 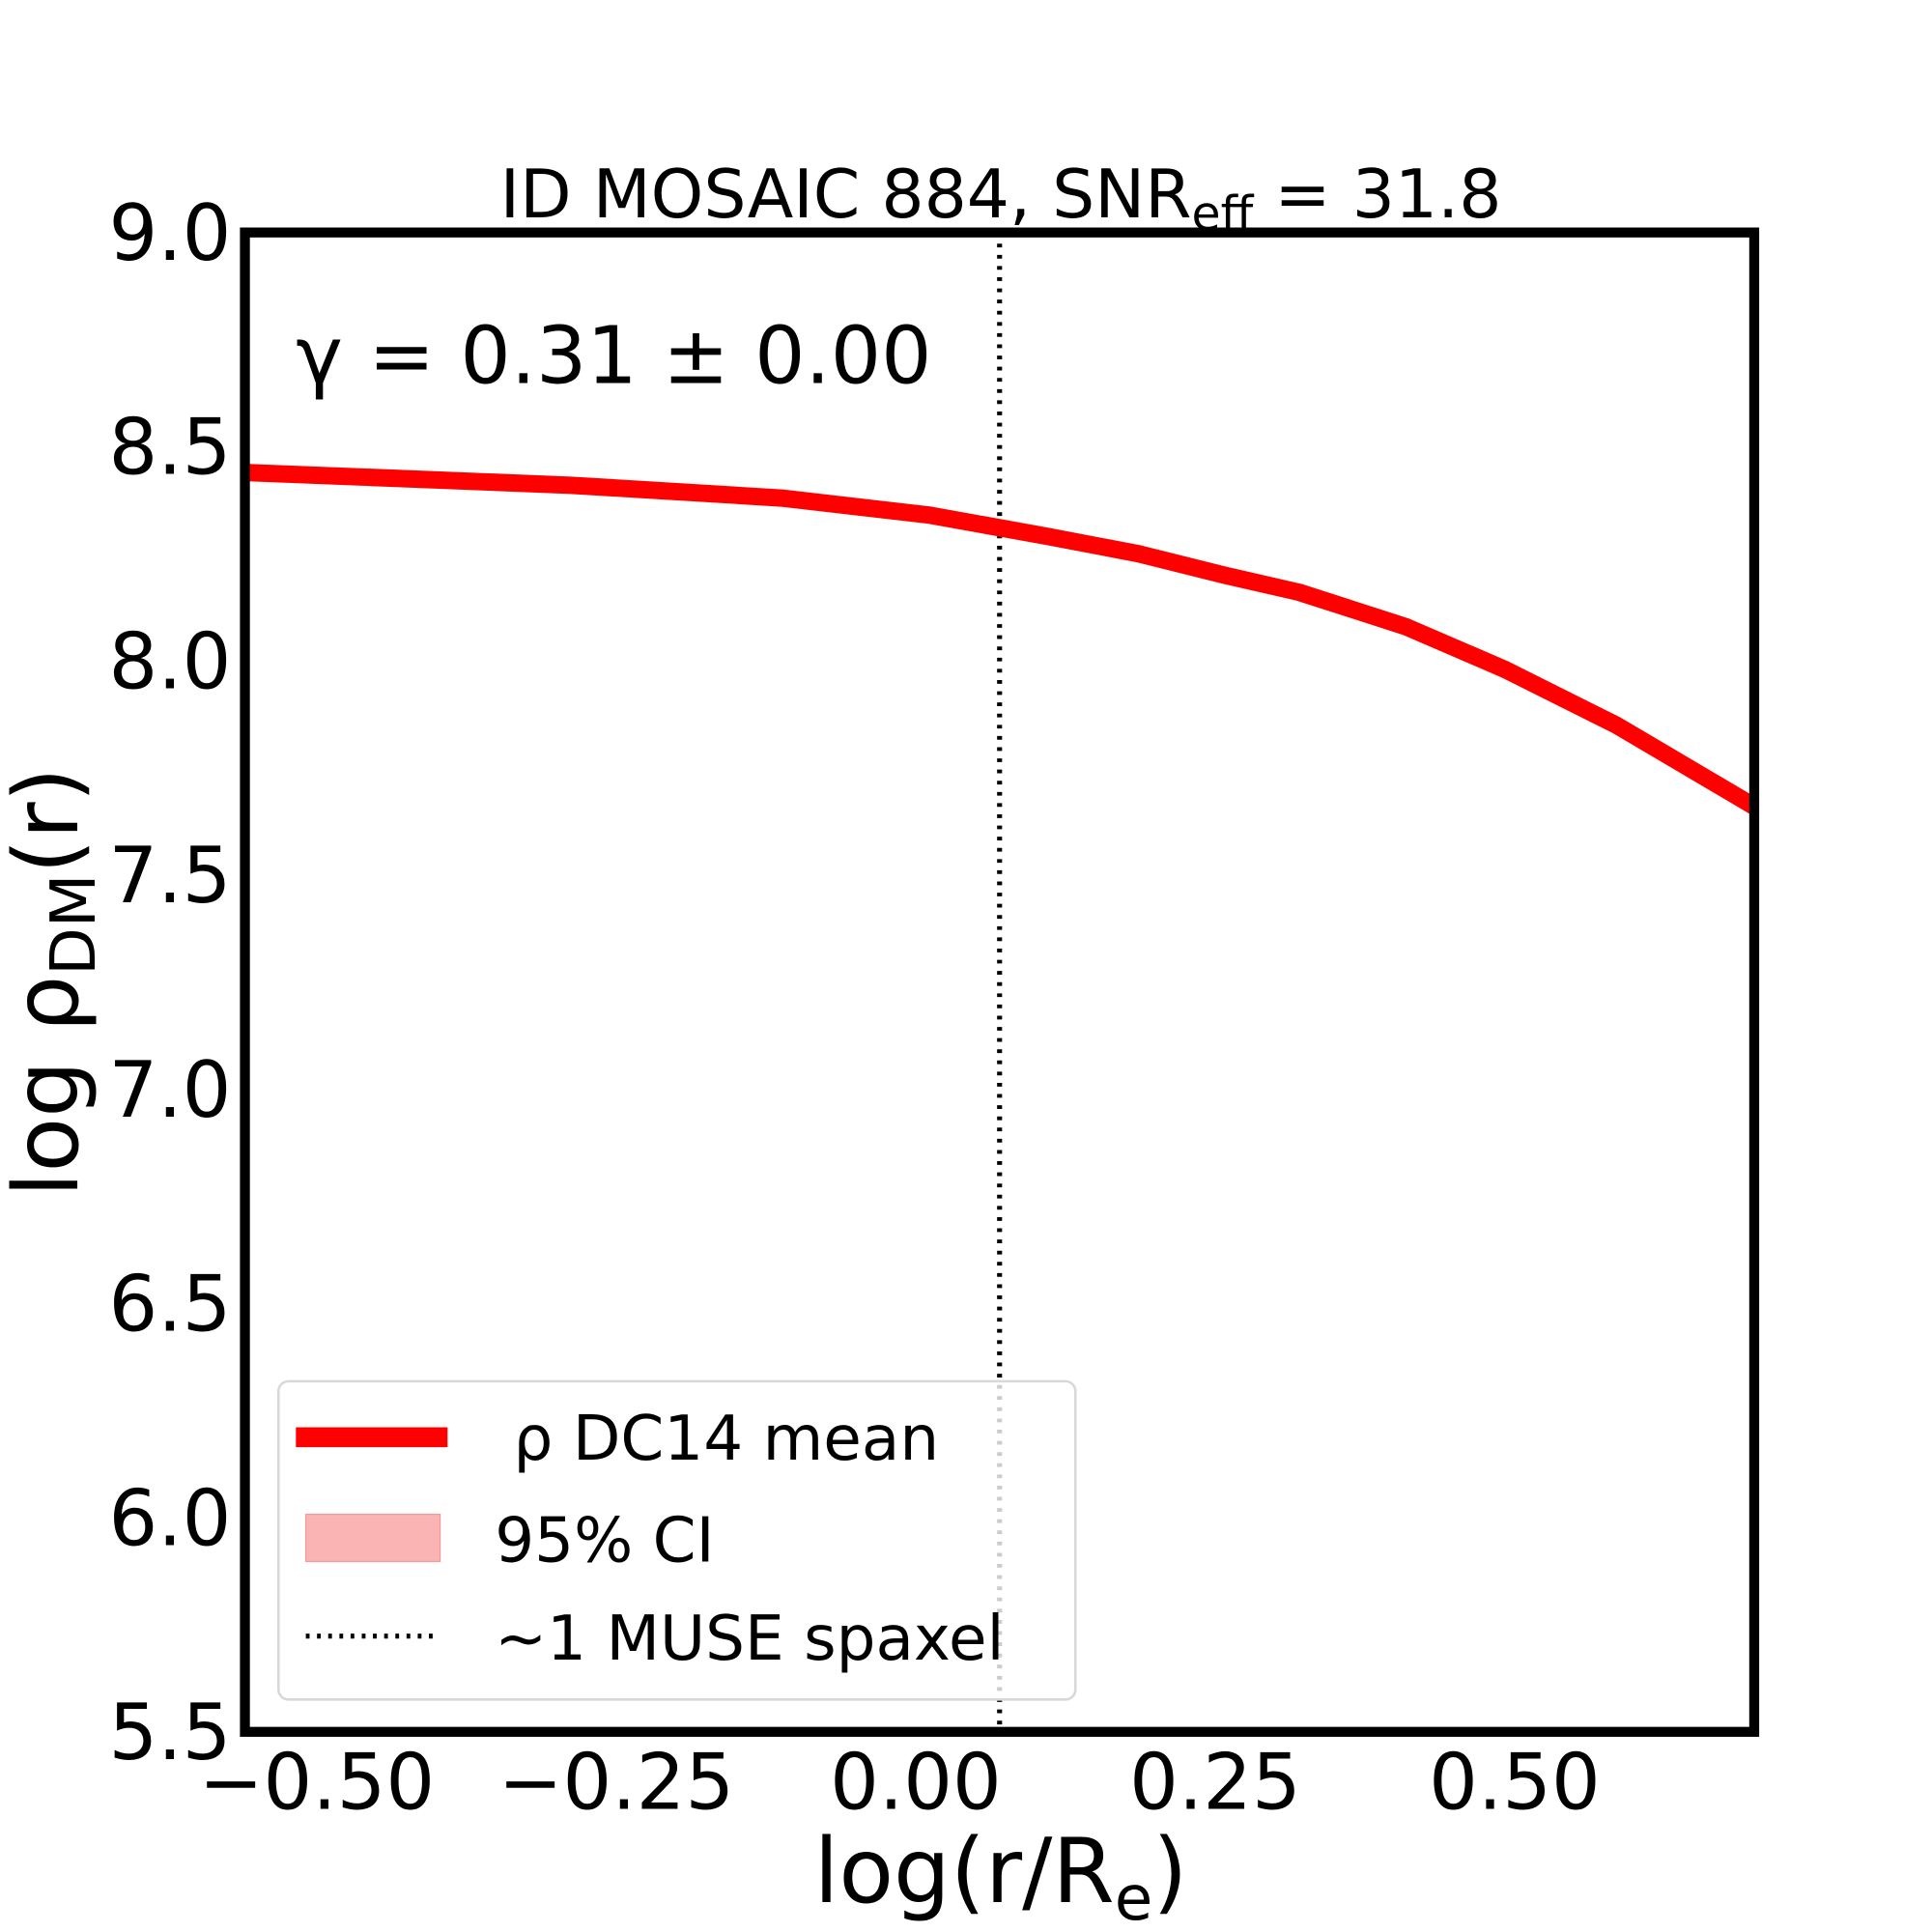 I want to click on x-tick-label: −0.50, so click(x=317, y=1783).